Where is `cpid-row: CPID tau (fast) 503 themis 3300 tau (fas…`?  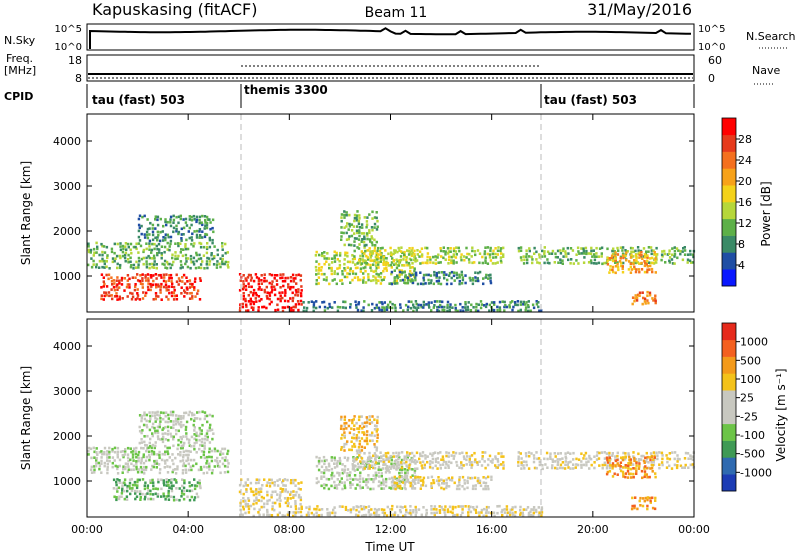 cpid-row: CPID tau (fast) 503 themis 3300 tau (fas… is located at coordinates (349, 95).